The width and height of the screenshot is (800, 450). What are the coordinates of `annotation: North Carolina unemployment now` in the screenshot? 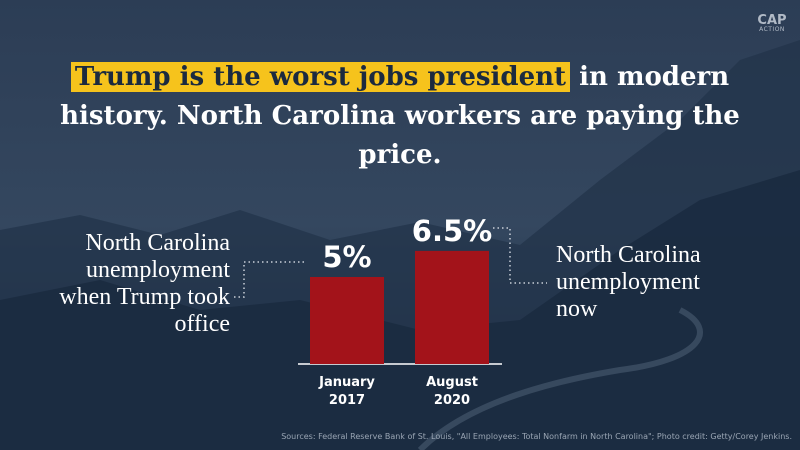 It's located at (628, 282).